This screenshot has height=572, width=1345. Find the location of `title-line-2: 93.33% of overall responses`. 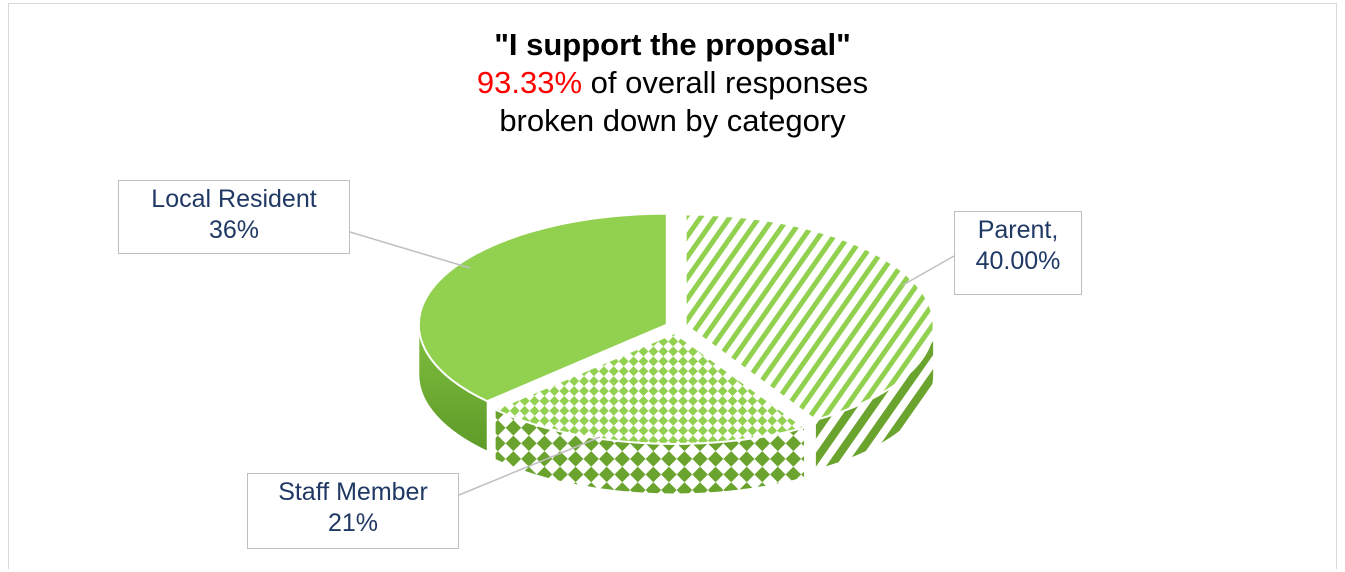

title-line-2: 93.33% of overall responses is located at coordinates (672, 83).